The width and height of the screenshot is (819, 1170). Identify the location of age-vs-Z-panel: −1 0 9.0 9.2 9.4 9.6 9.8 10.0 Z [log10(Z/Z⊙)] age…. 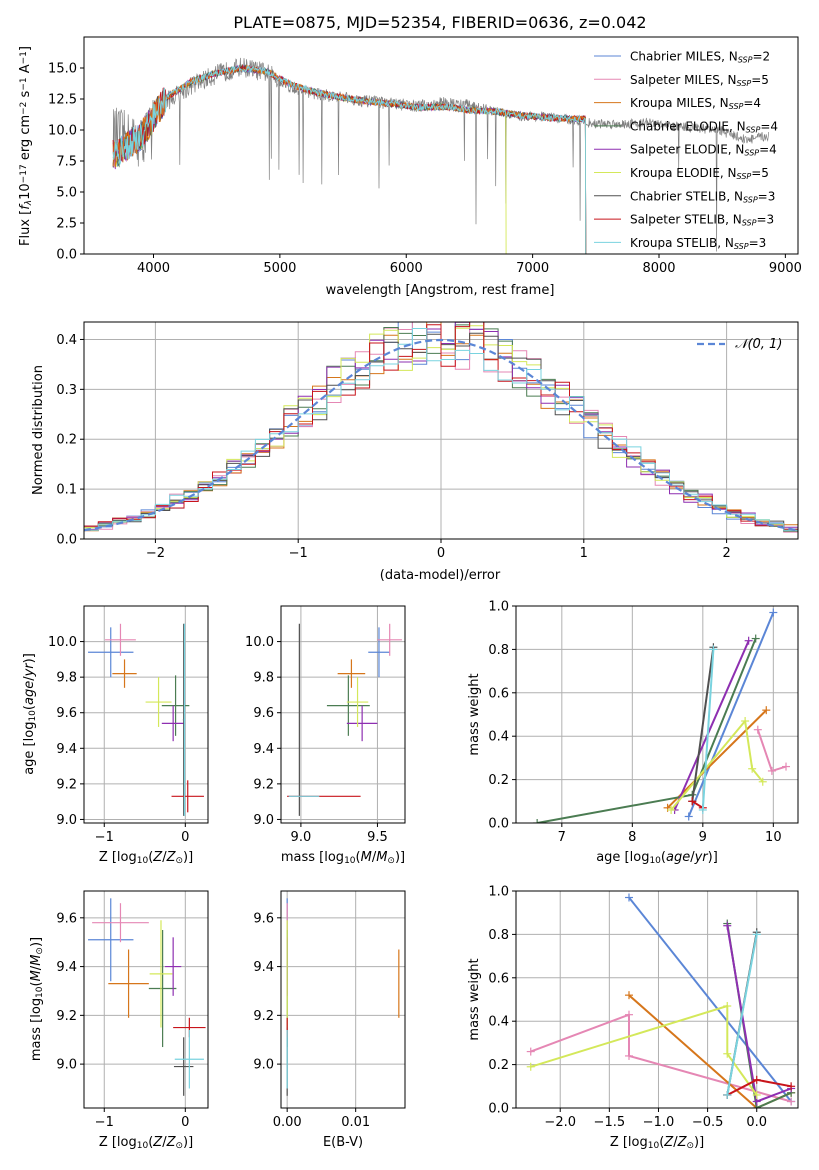
(115, 735).